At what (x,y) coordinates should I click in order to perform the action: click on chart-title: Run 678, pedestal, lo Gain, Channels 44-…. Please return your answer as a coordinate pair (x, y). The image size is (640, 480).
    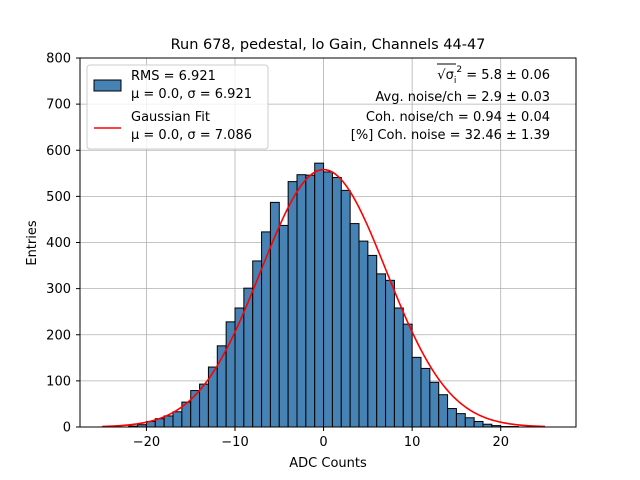
    Looking at the image, I should click on (328, 45).